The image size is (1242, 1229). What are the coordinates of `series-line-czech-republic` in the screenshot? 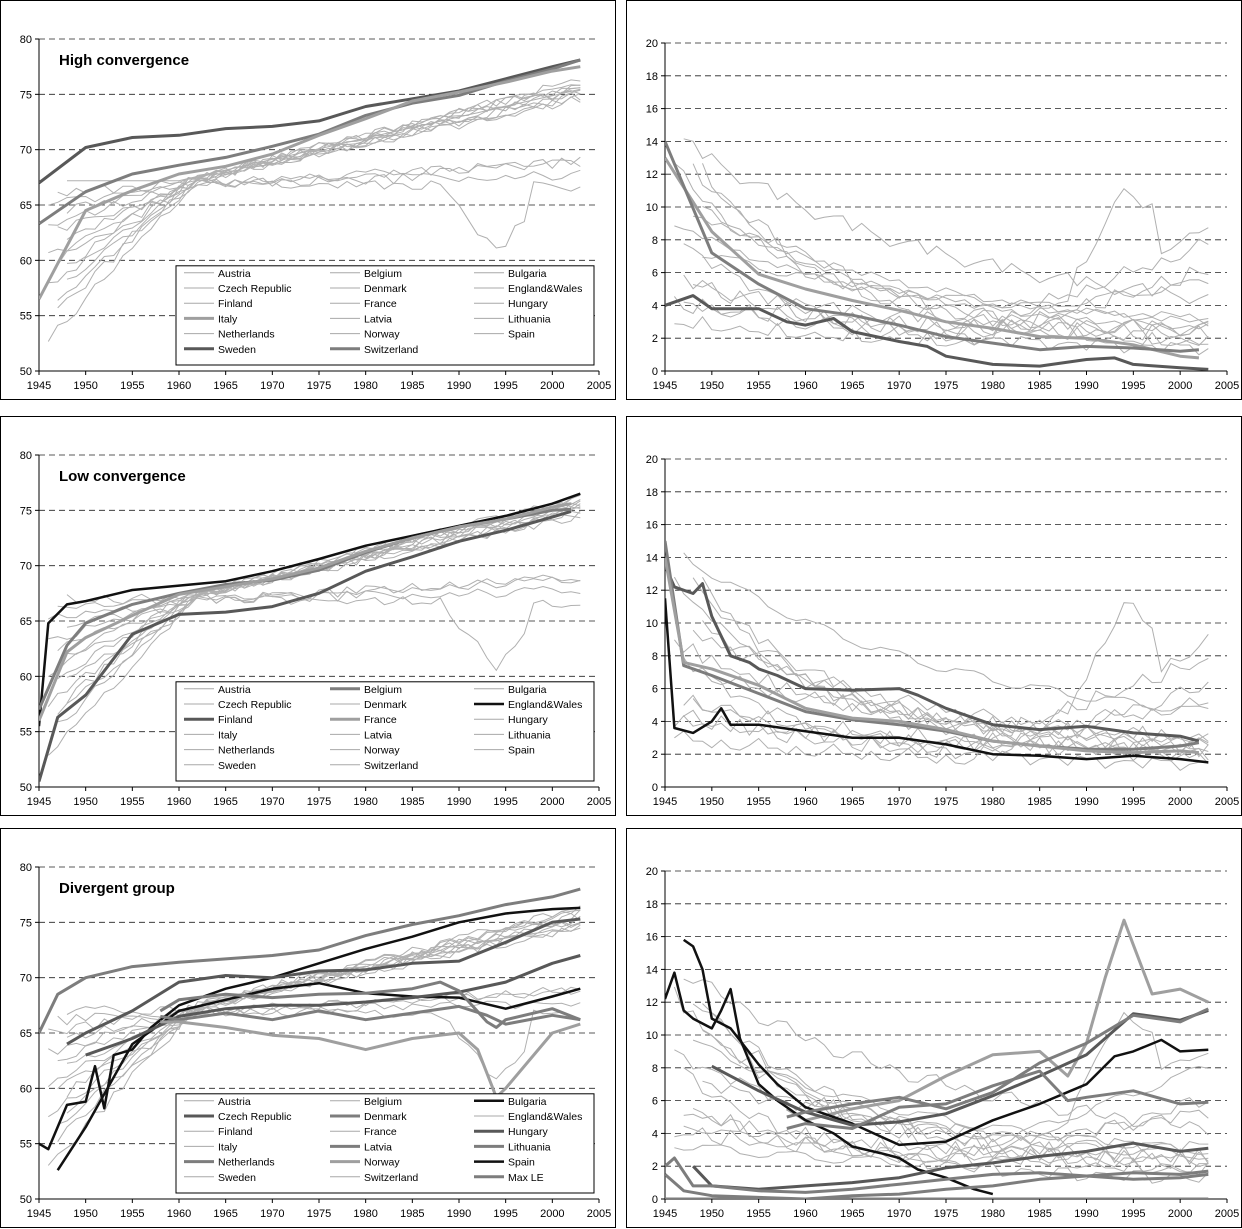 It's located at (950, 1166).